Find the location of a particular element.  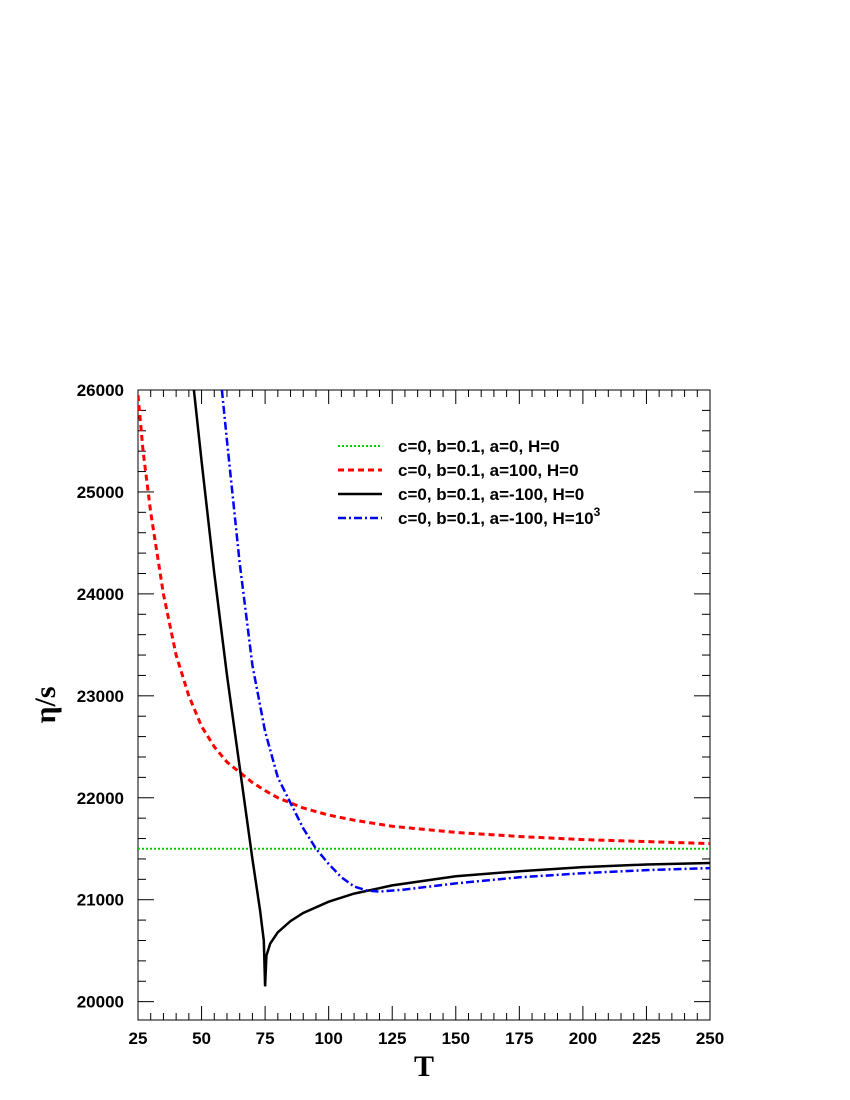

legend-label-4: c=0, b=0.1, a=-100, H=103 is located at coordinates (499, 516).